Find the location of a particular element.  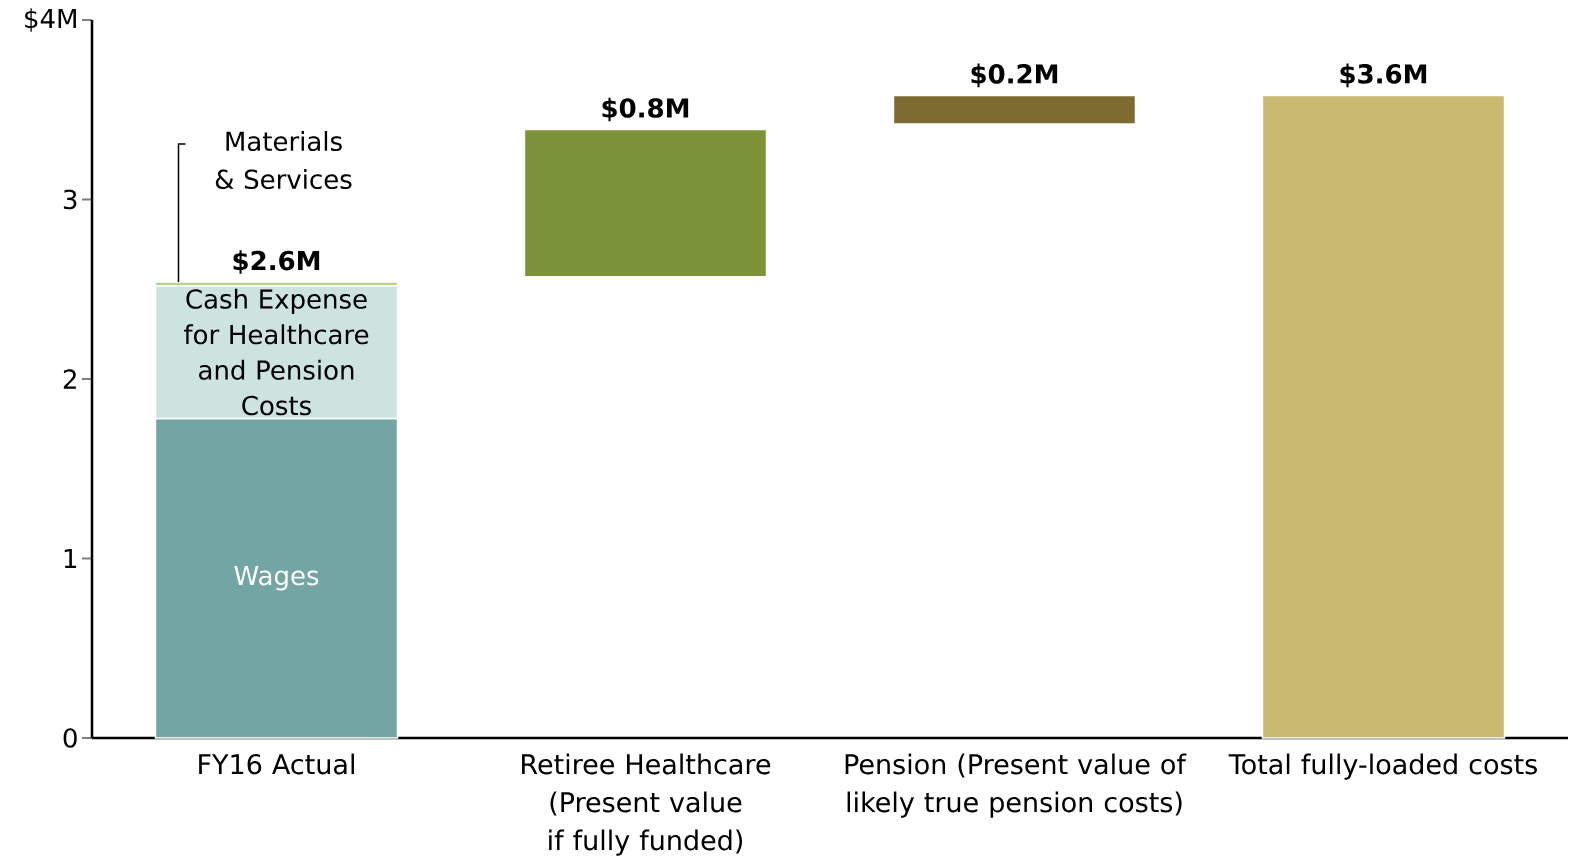

series-label: Cash Expense for Healthcare and Pension Costs is located at coordinates (276, 352).